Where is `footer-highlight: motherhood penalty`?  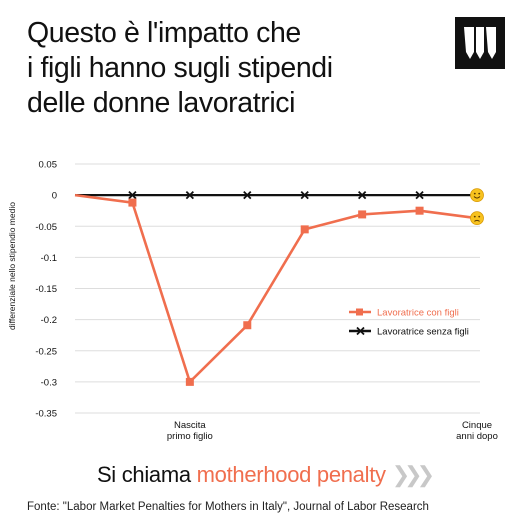 footer-highlight: motherhood penalty is located at coordinates (291, 474).